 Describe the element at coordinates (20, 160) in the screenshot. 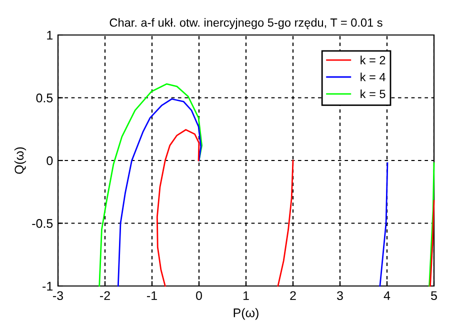

I see `y-axis-title: Q(ω)` at that location.